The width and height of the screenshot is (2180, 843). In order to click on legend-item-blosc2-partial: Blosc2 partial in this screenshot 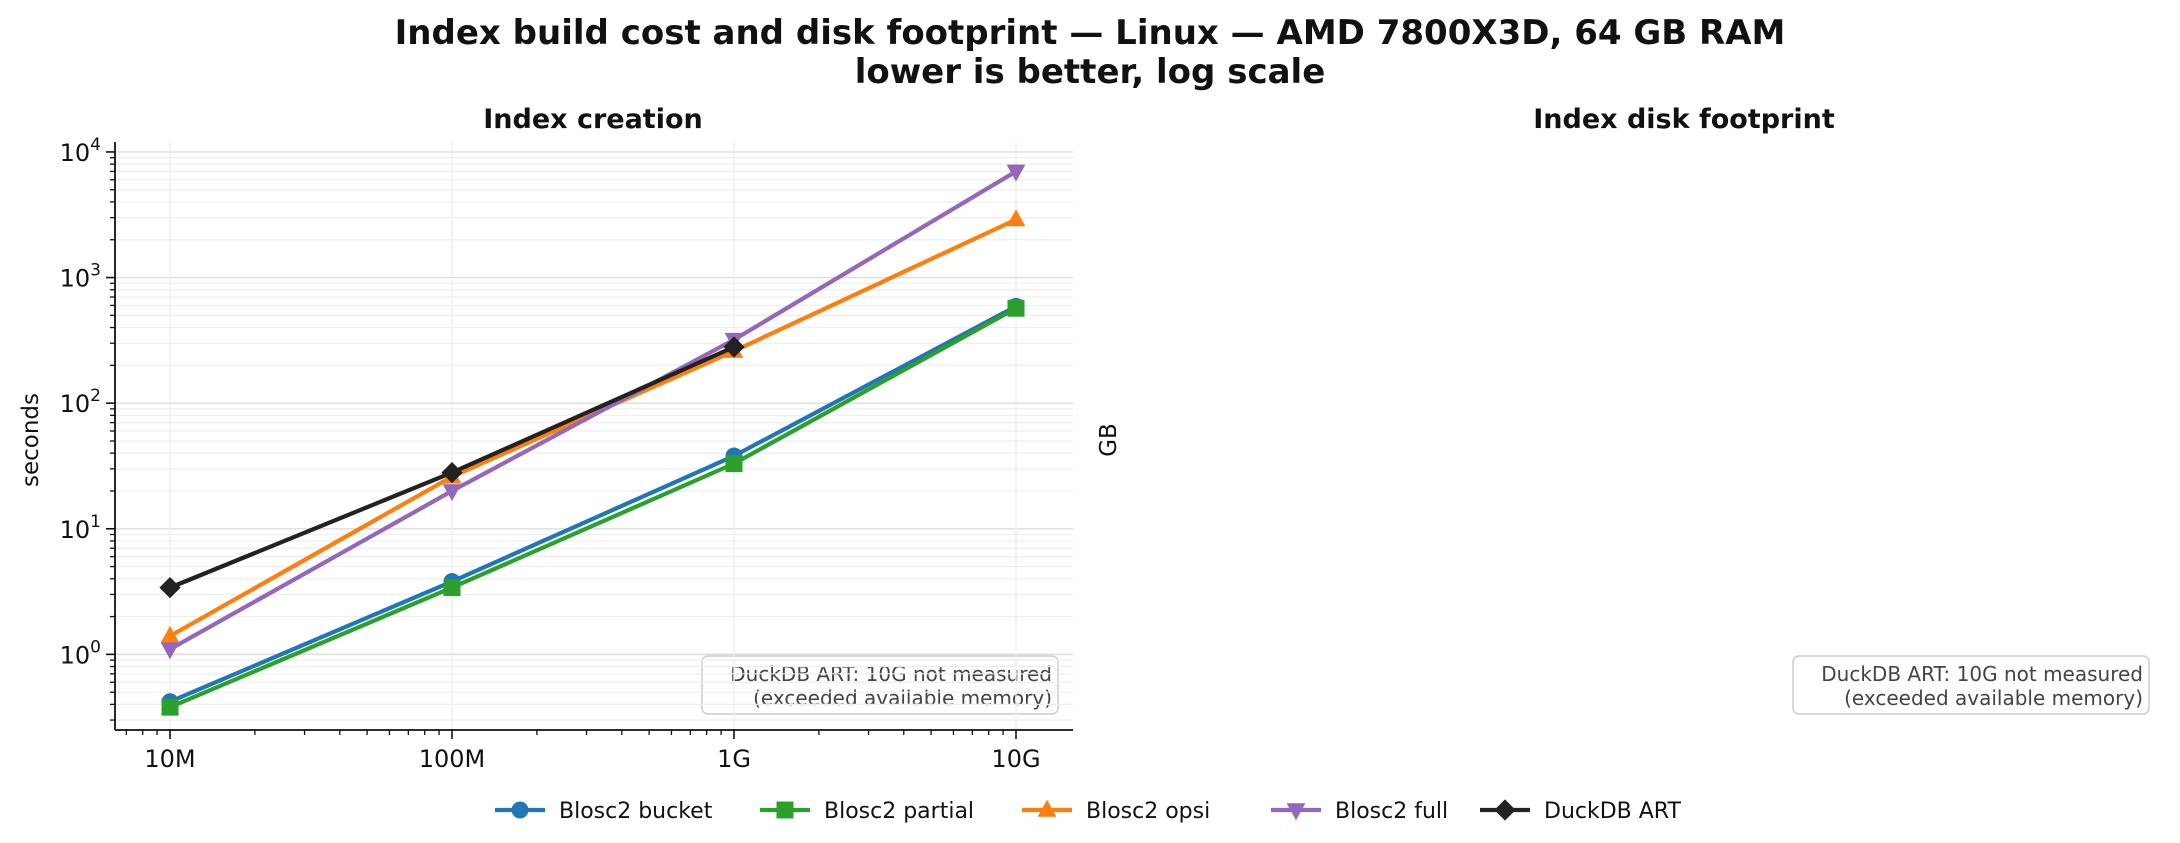, I will do `click(867, 811)`.